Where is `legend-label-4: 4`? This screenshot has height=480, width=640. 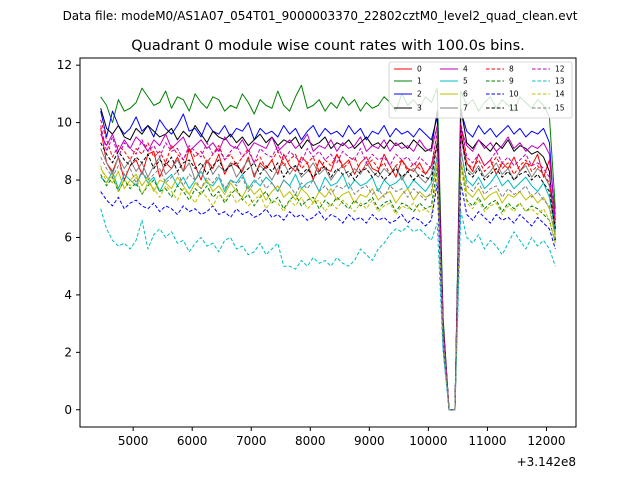
legend-label-4: 4 is located at coordinates (465, 69).